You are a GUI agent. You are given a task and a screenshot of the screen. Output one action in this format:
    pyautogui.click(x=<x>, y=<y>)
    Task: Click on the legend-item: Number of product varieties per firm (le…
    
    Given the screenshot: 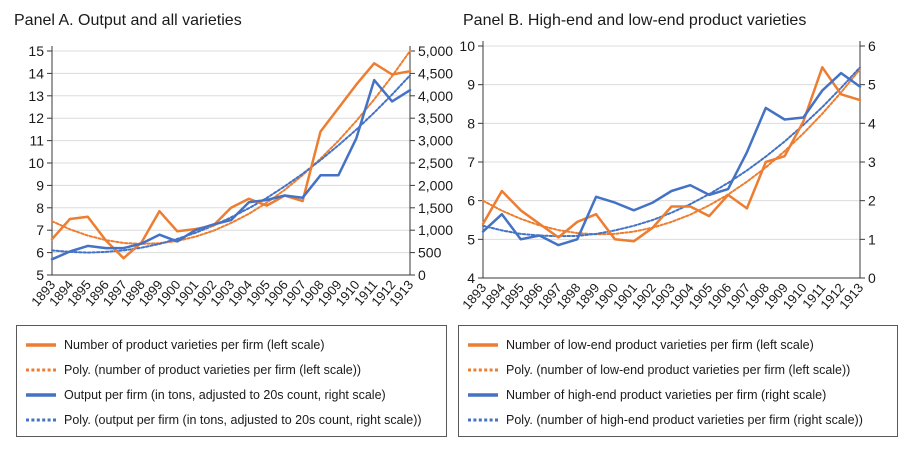 What is the action you would take?
    pyautogui.click(x=235, y=344)
    